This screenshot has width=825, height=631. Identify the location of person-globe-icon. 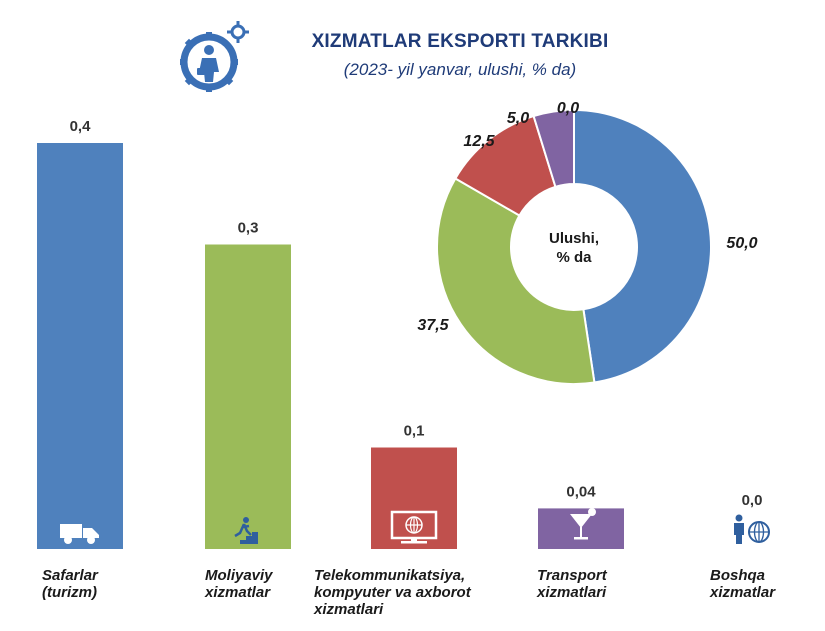
(752, 529).